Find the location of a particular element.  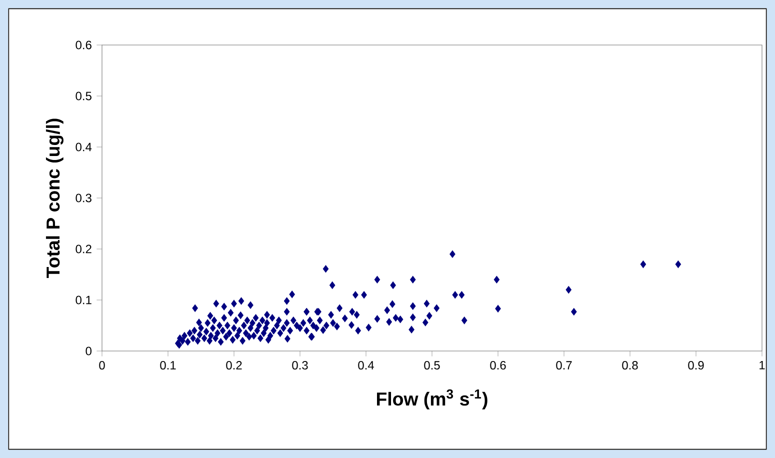

x-tick-label: 0.6 is located at coordinates (498, 365).